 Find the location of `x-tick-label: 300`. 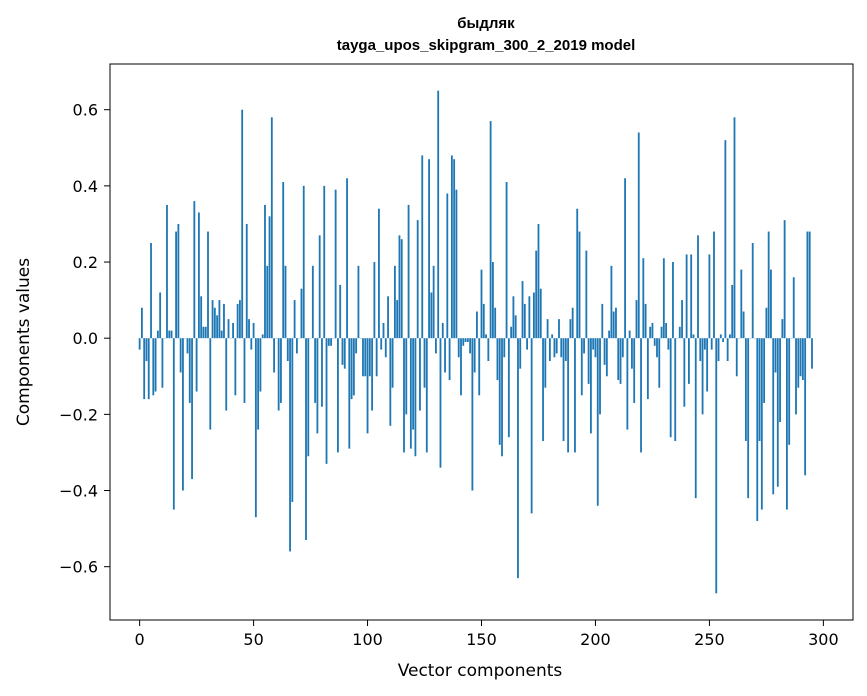

x-tick-label: 300 is located at coordinates (823, 639).